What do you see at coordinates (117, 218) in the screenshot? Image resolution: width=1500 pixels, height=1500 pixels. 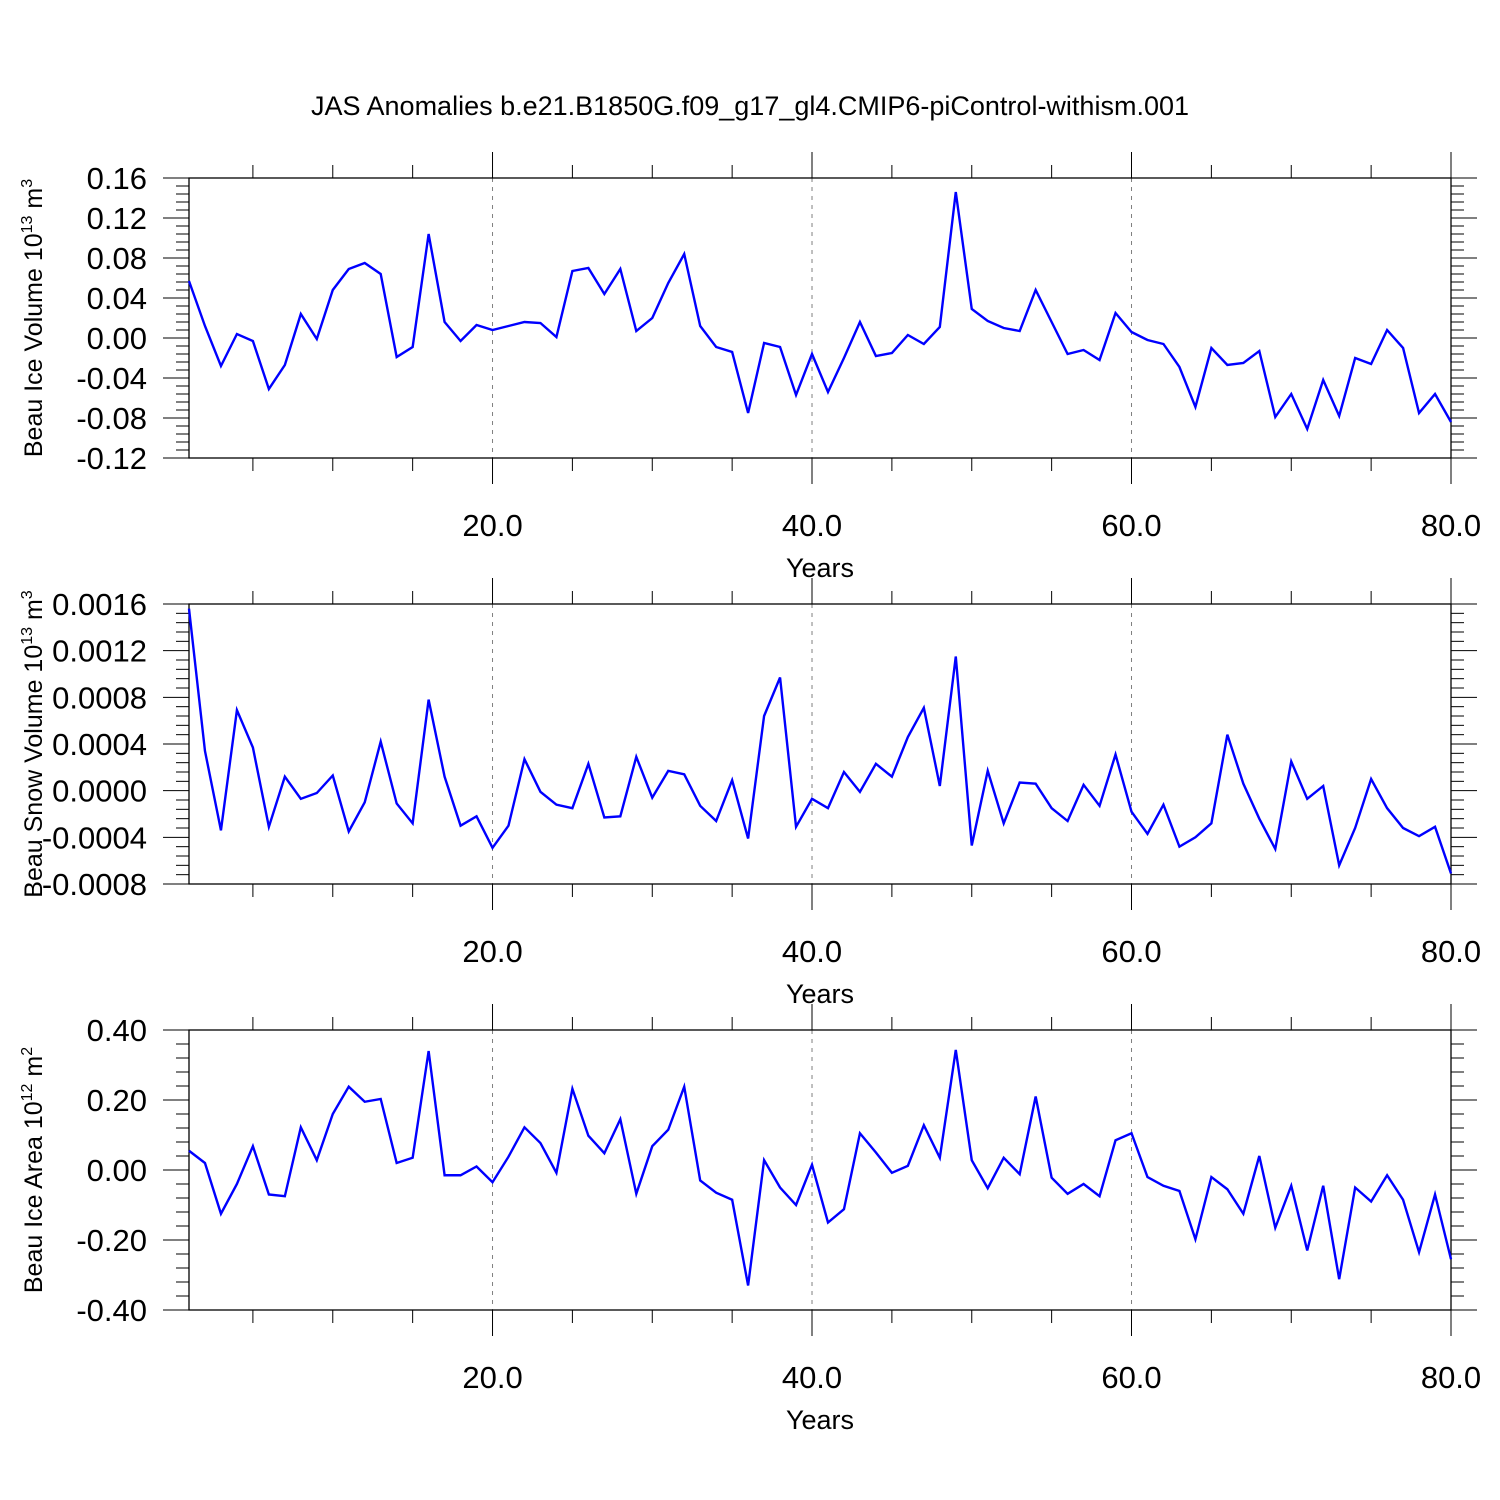 I see `y-tick-label: 0.12` at bounding box center [117, 218].